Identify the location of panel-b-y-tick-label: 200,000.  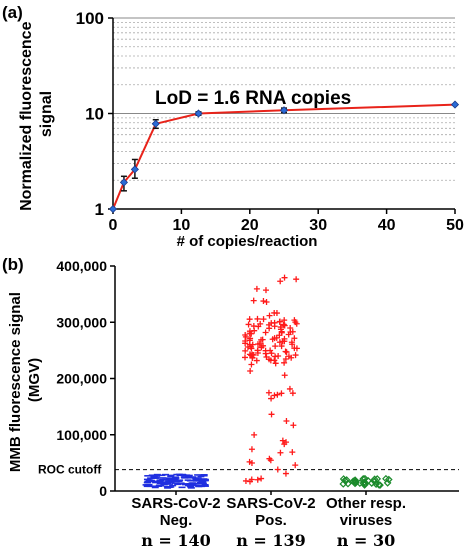
(81, 379).